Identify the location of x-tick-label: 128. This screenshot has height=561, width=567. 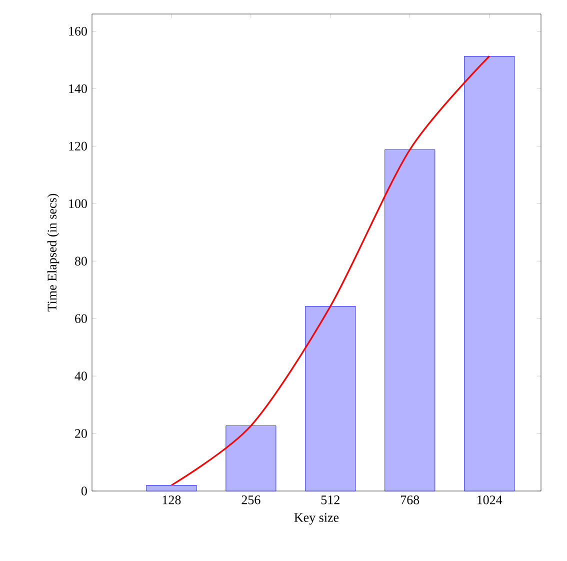
(171, 500).